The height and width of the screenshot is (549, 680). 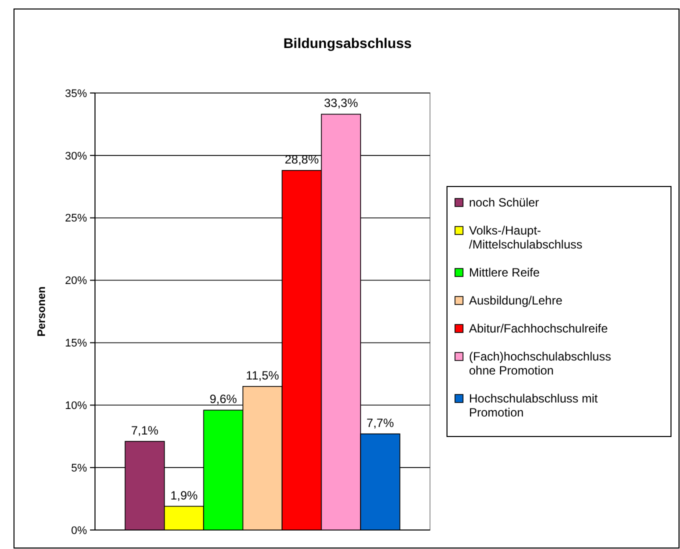 I want to click on y-tick-label: 5%, so click(x=79, y=468).